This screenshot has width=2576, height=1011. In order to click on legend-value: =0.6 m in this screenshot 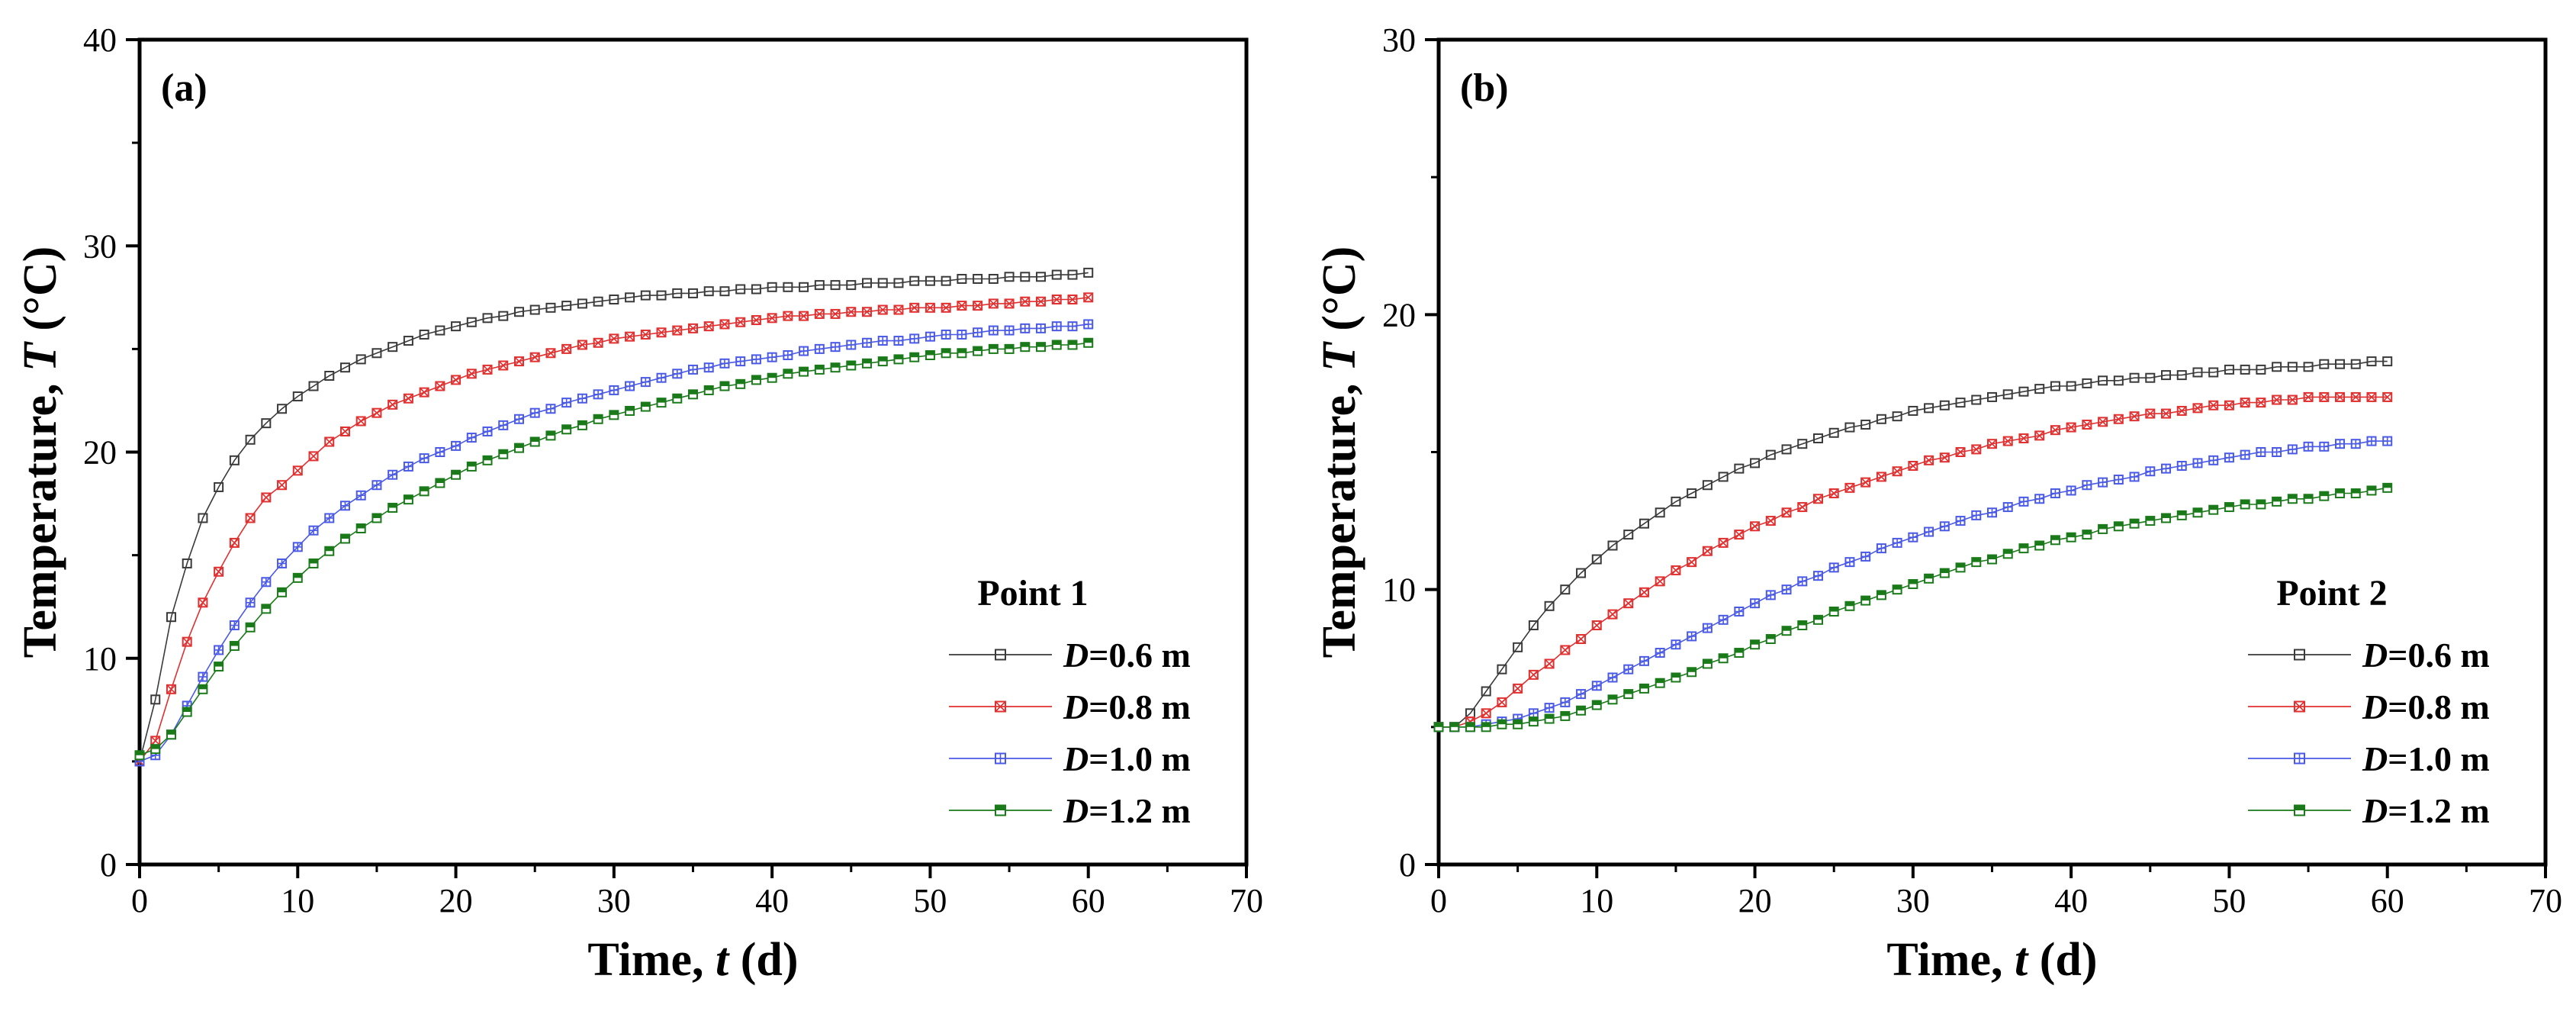, I will do `click(1140, 655)`.